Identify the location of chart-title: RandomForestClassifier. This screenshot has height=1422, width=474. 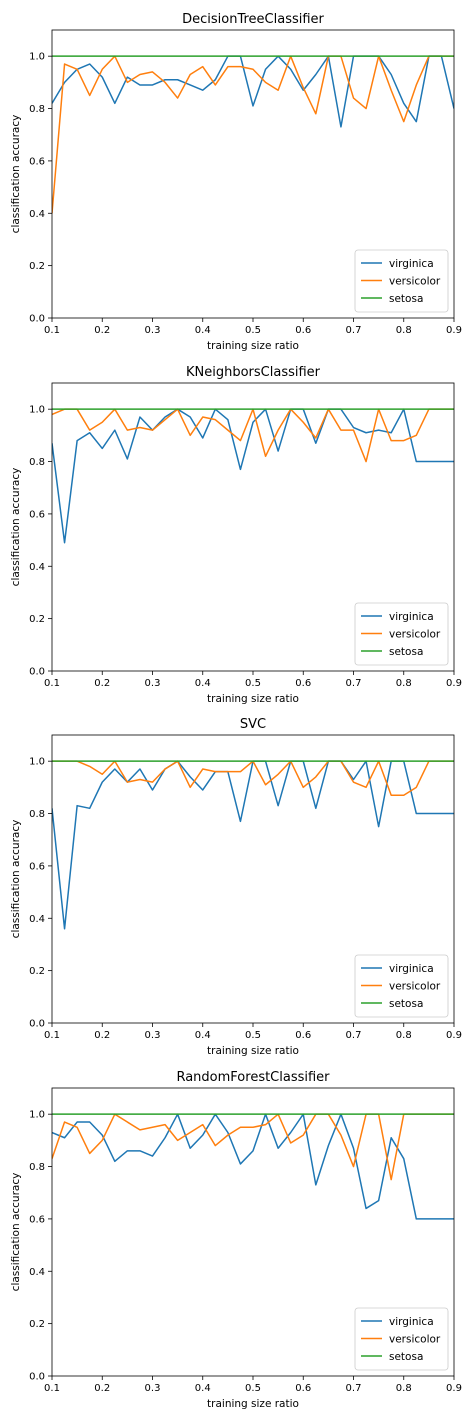
(253, 1077).